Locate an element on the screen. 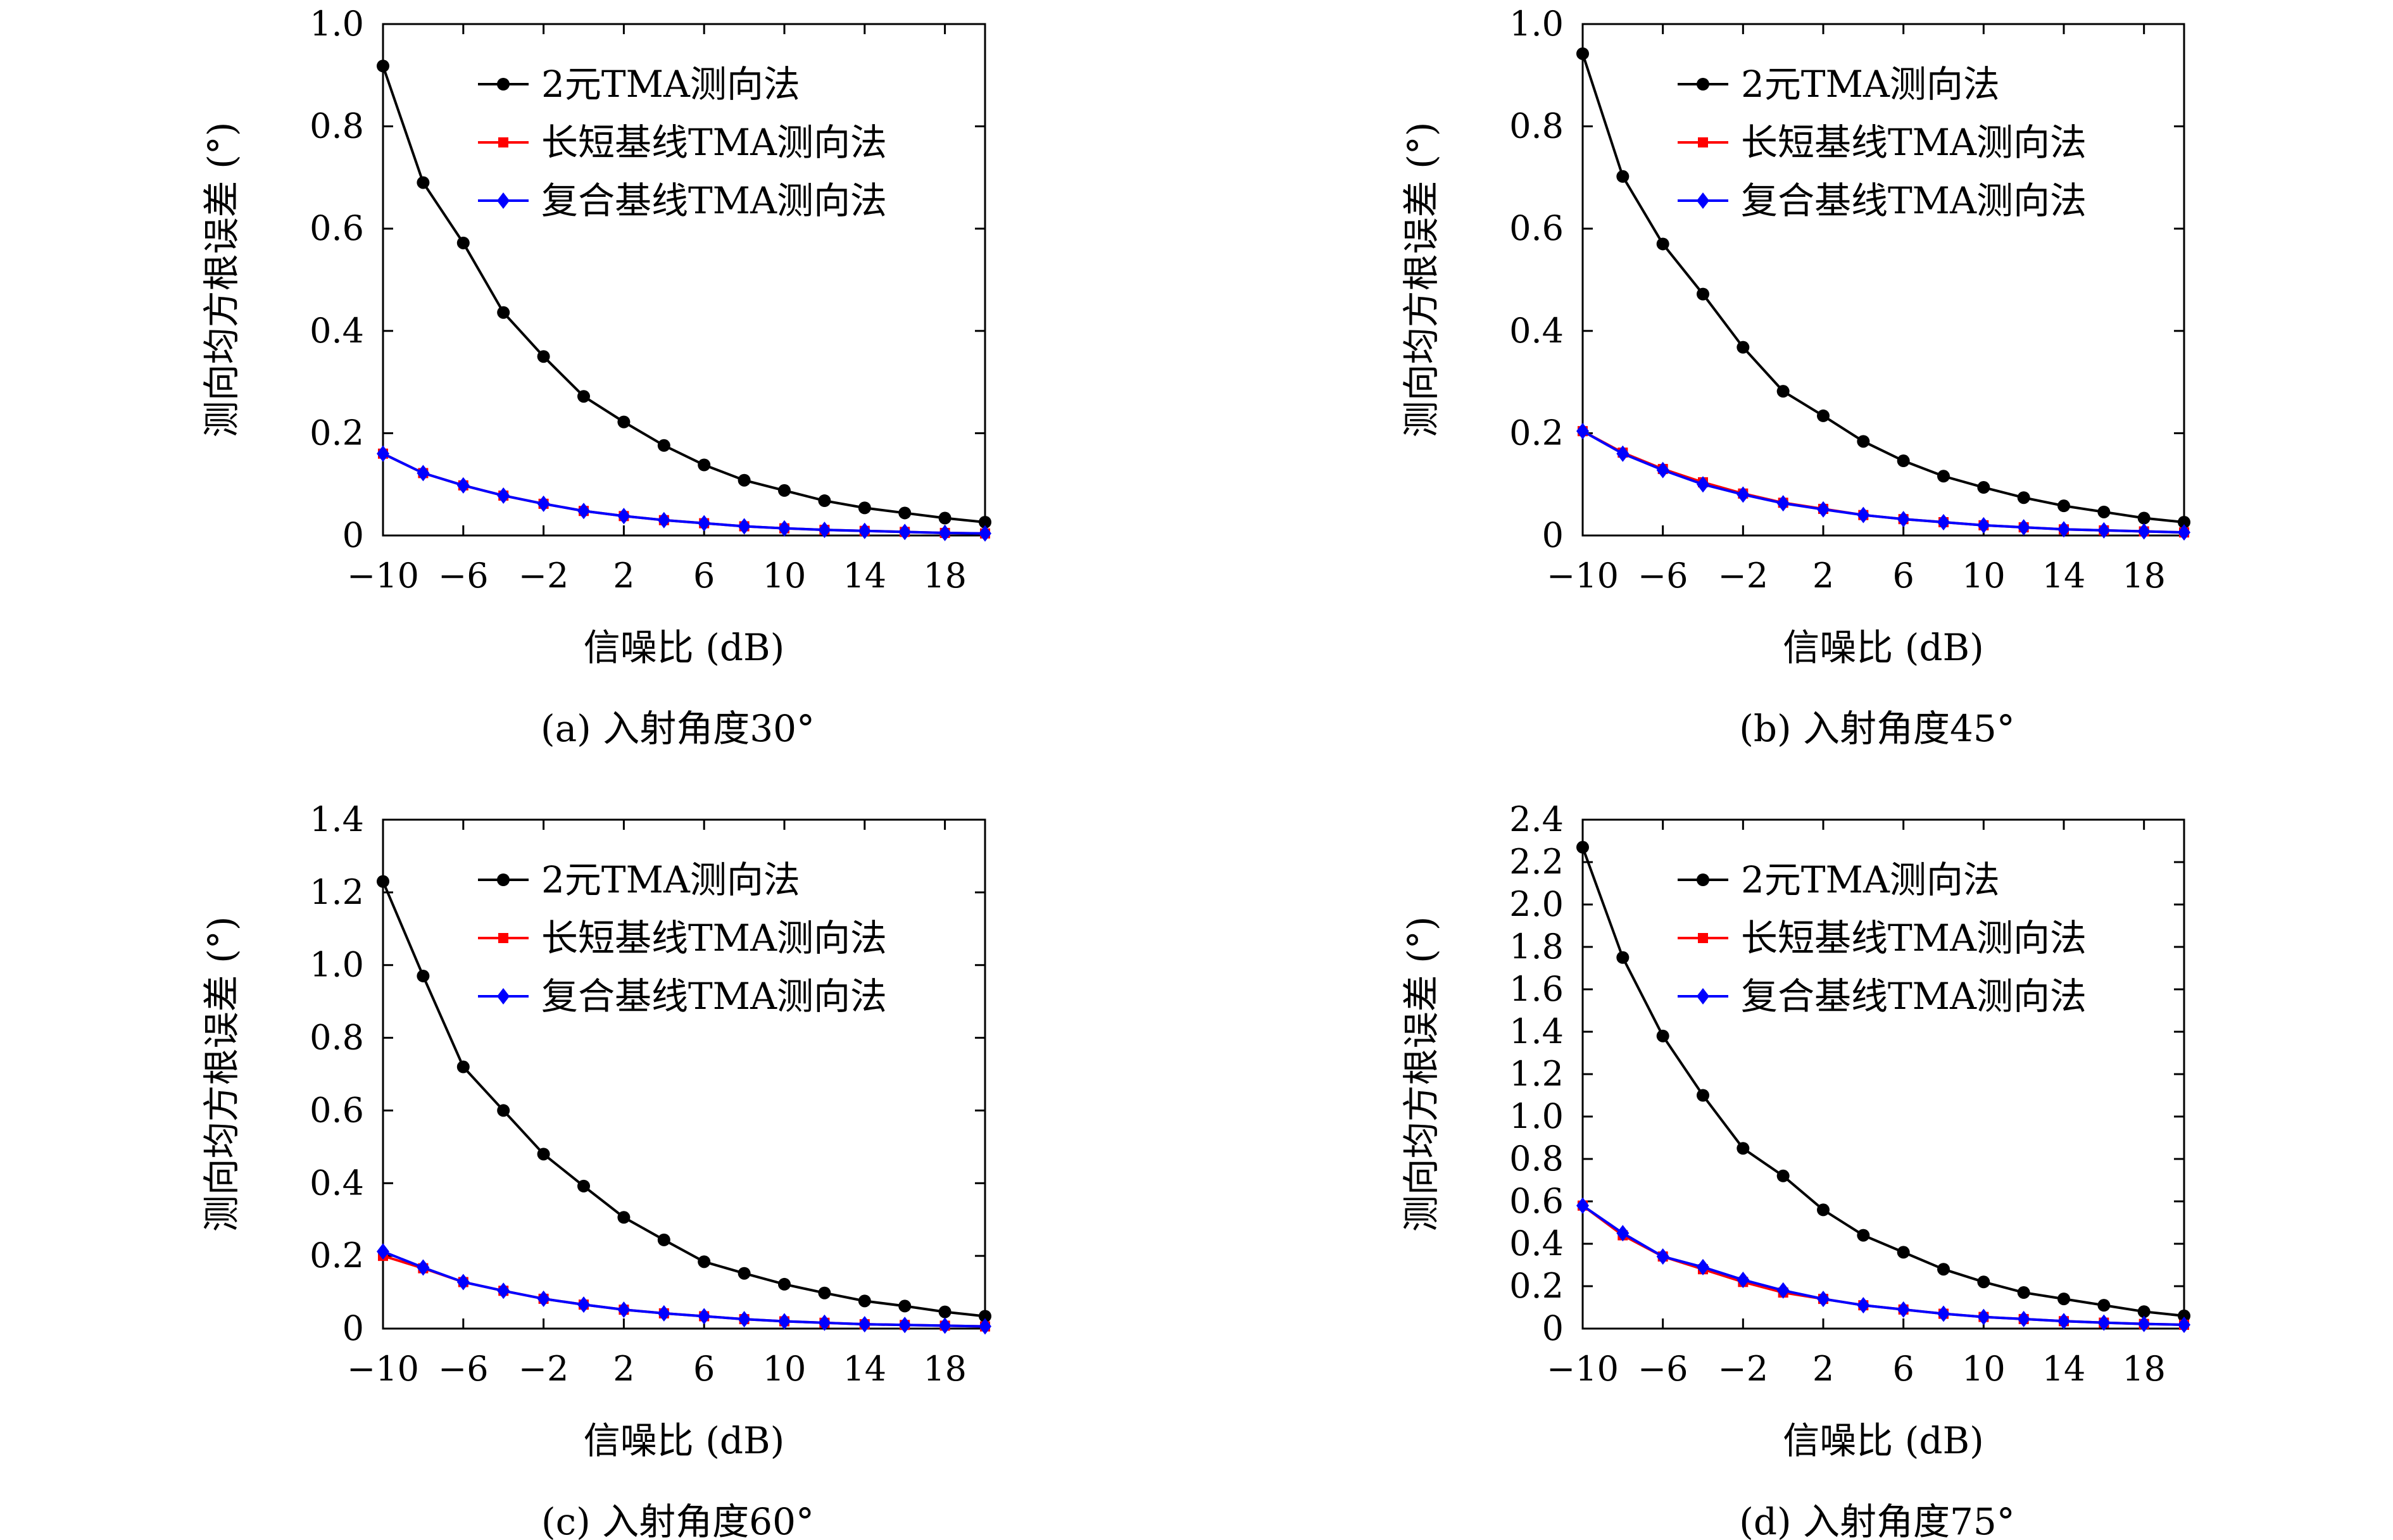 This screenshot has height=1540, width=2393. panel-caption: (b) 入射角度45° is located at coordinates (1877, 728).